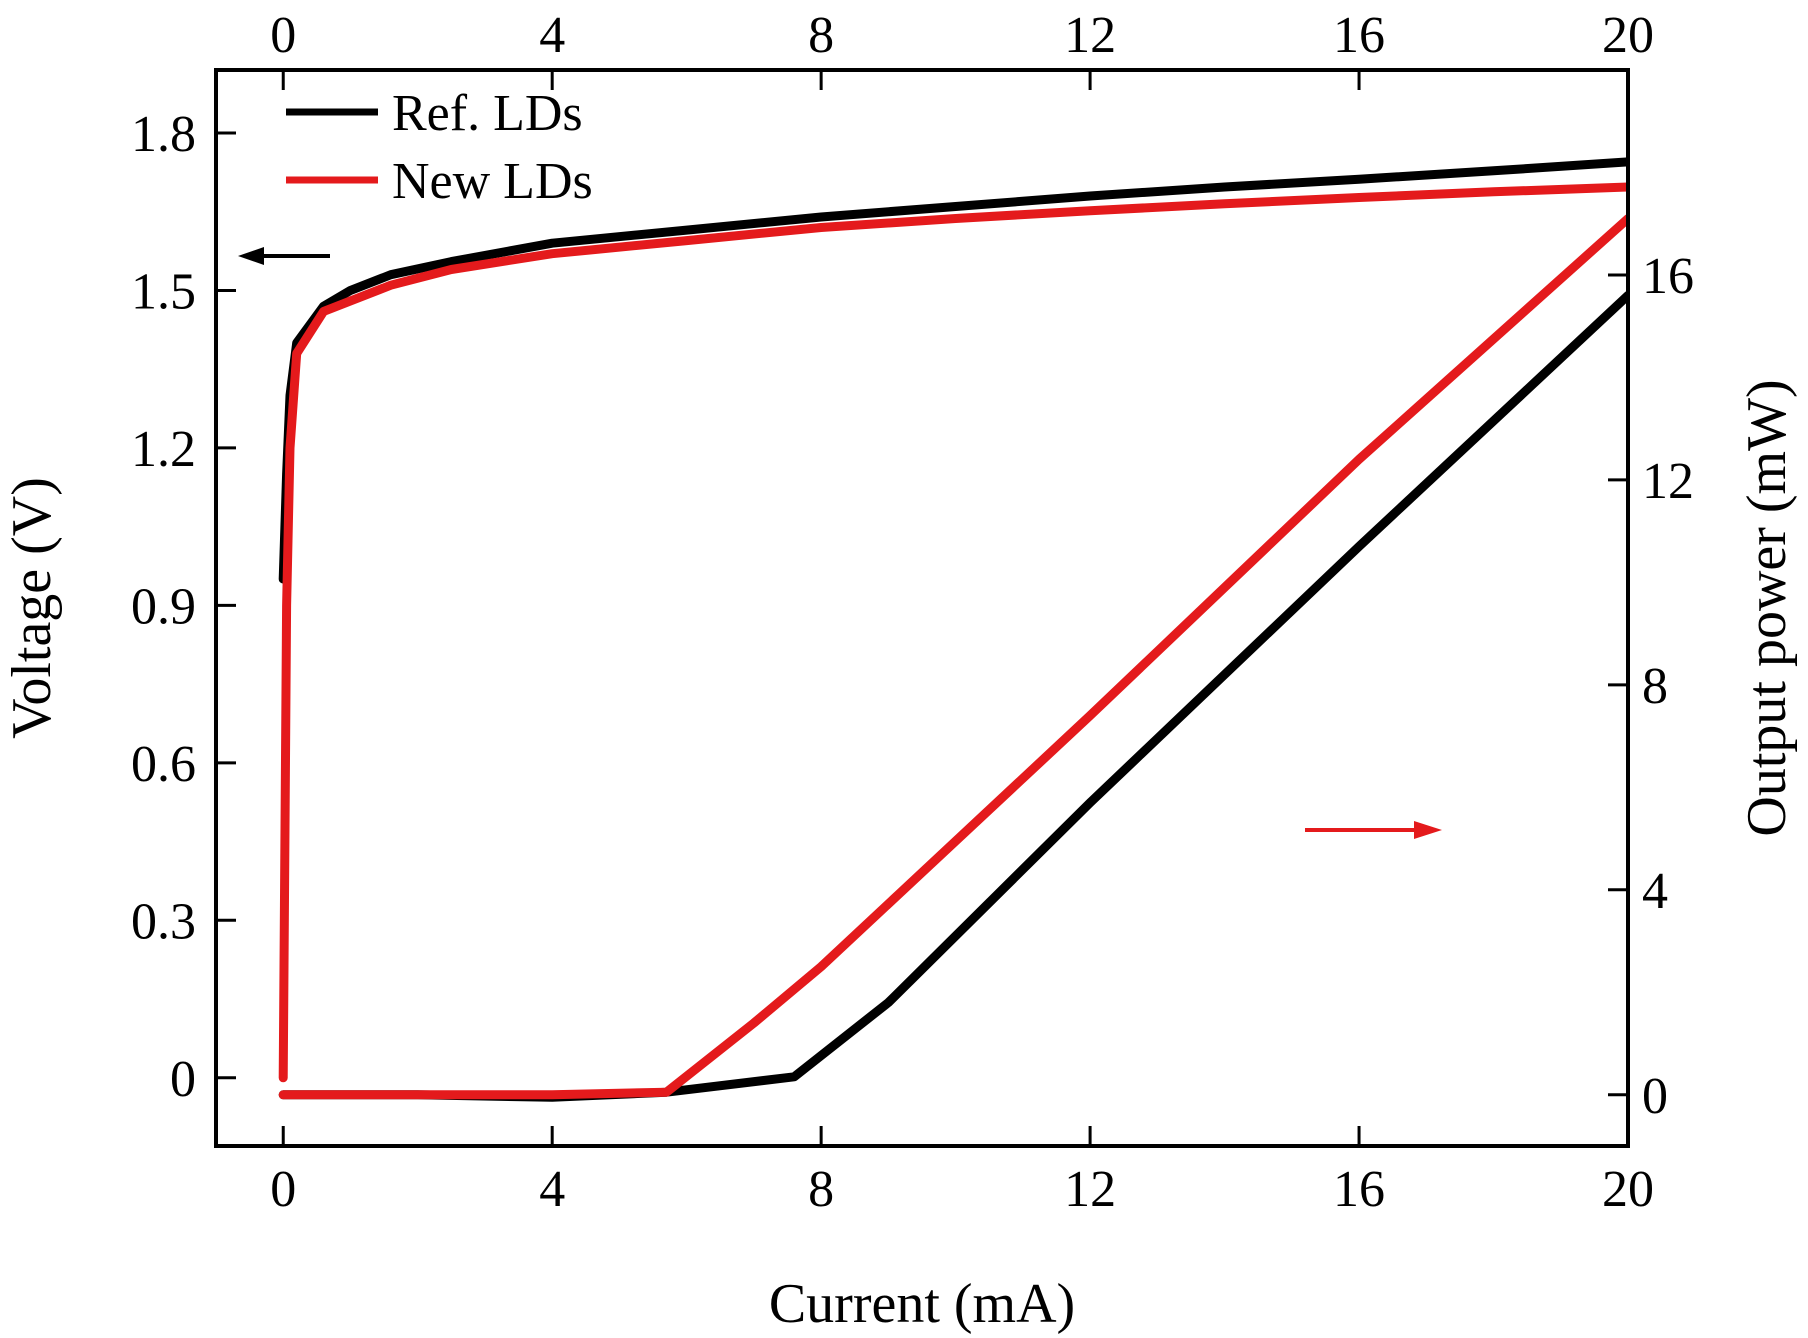 This screenshot has width=1808, height=1338. Describe the element at coordinates (552, 35) in the screenshot. I see `x-tick-label-top: 4` at that location.